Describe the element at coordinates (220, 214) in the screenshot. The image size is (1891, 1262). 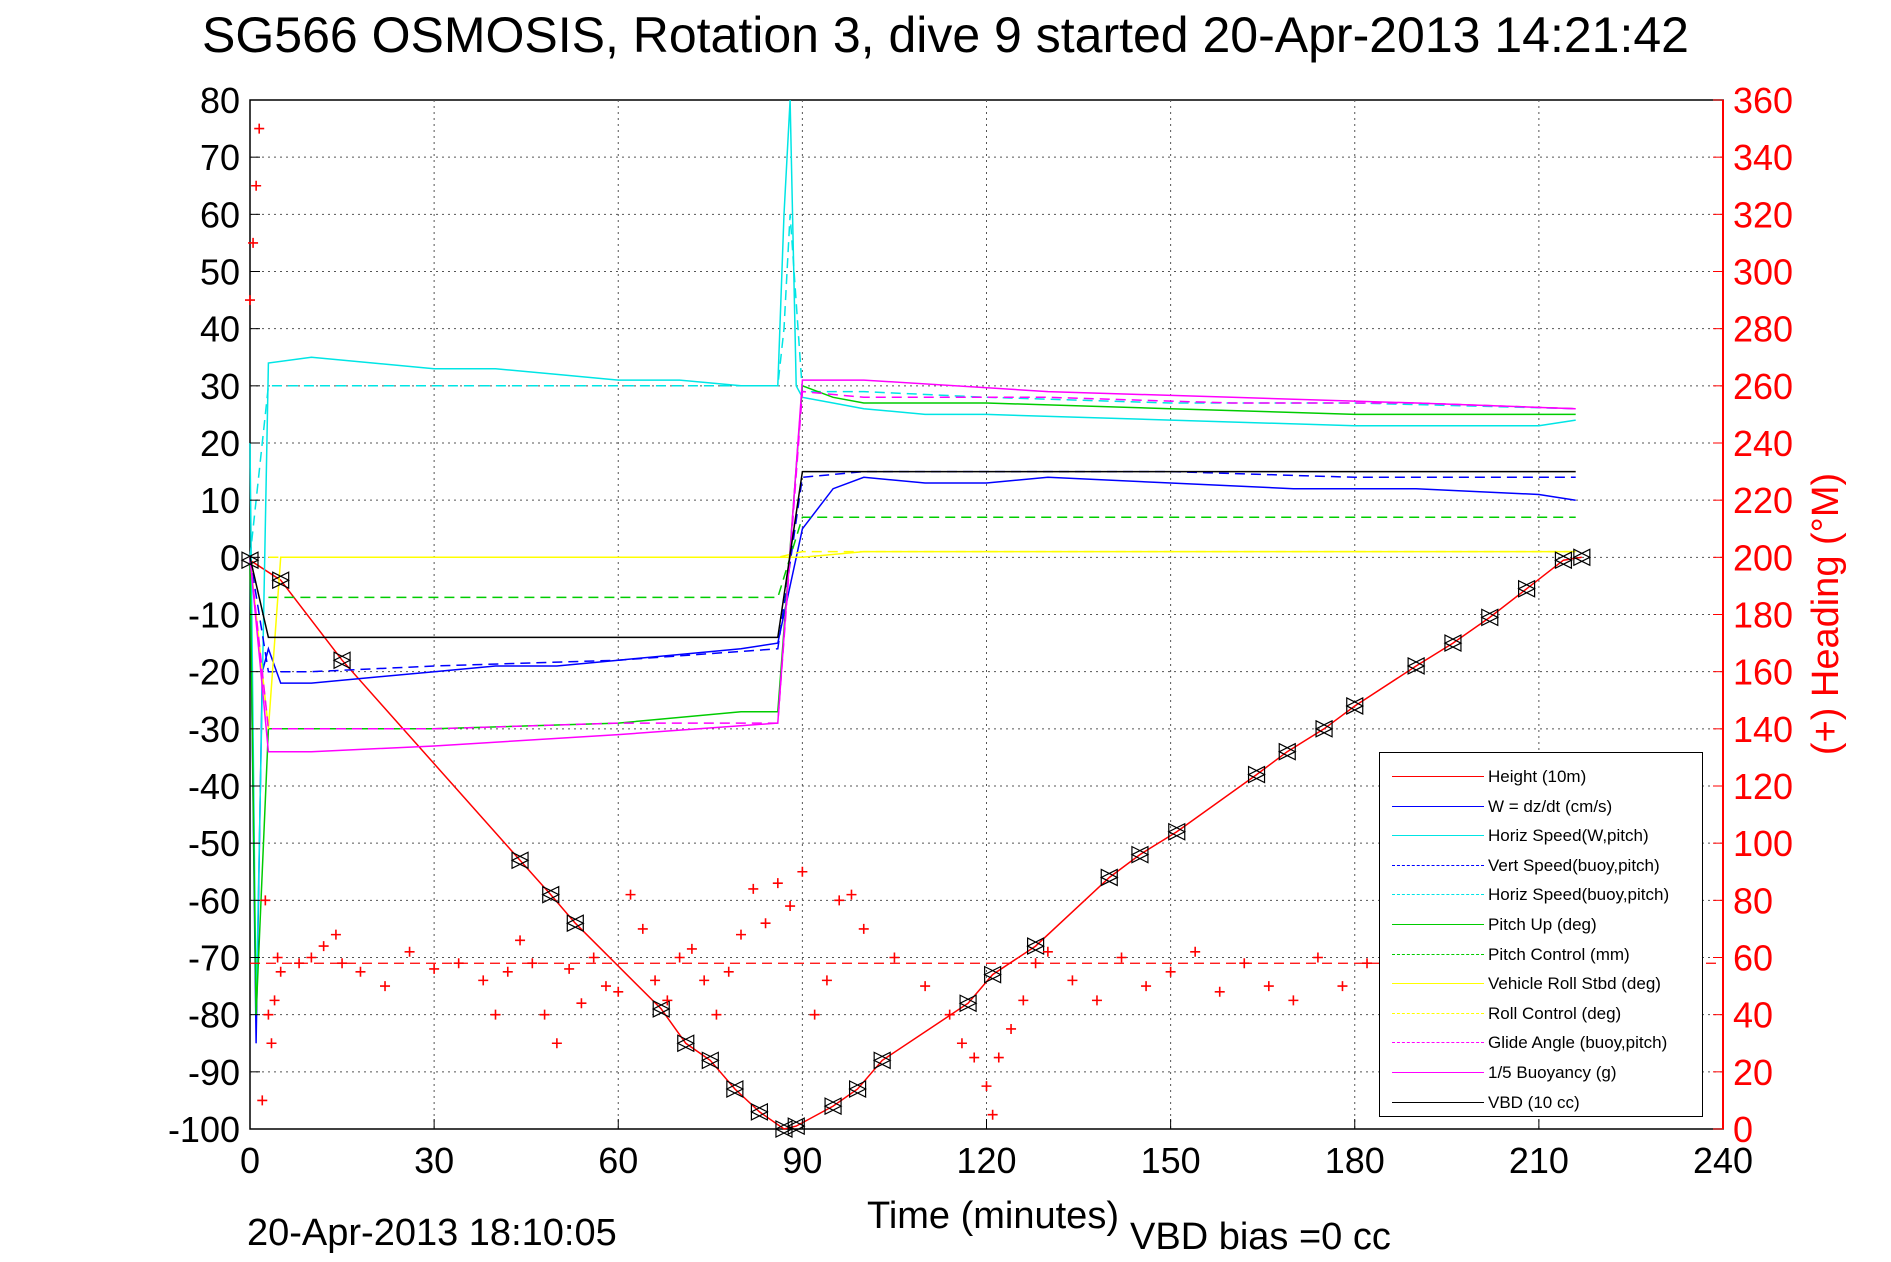
I see `y-tick-label: 60` at that location.